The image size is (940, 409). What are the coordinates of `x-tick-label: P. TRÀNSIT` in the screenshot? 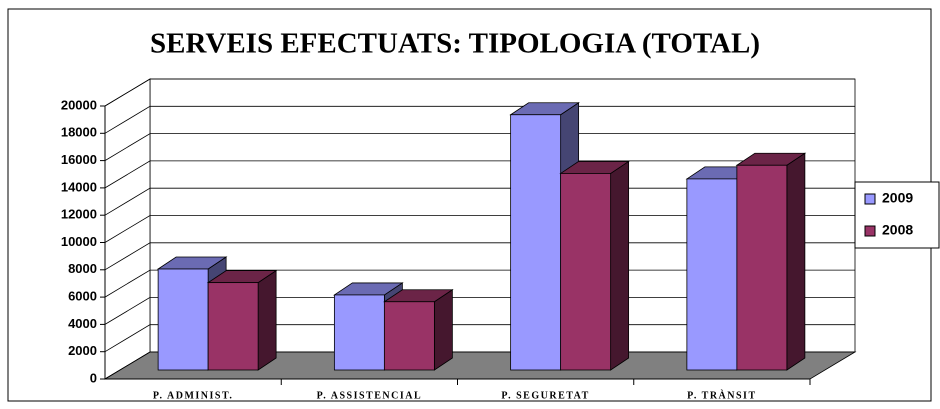 It's located at (721, 395).